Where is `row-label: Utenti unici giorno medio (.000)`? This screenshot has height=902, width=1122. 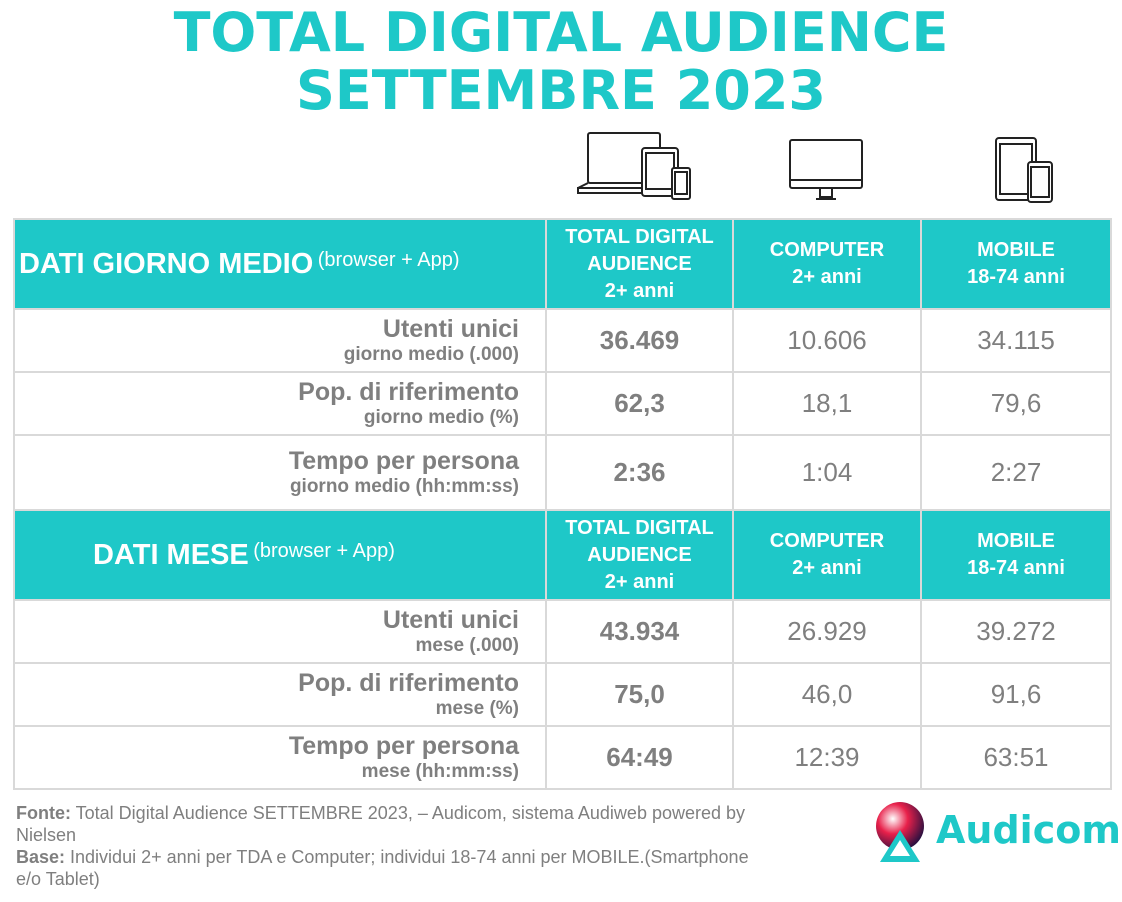
row-label: Utenti unici giorno medio (.000) is located at coordinates (280, 340).